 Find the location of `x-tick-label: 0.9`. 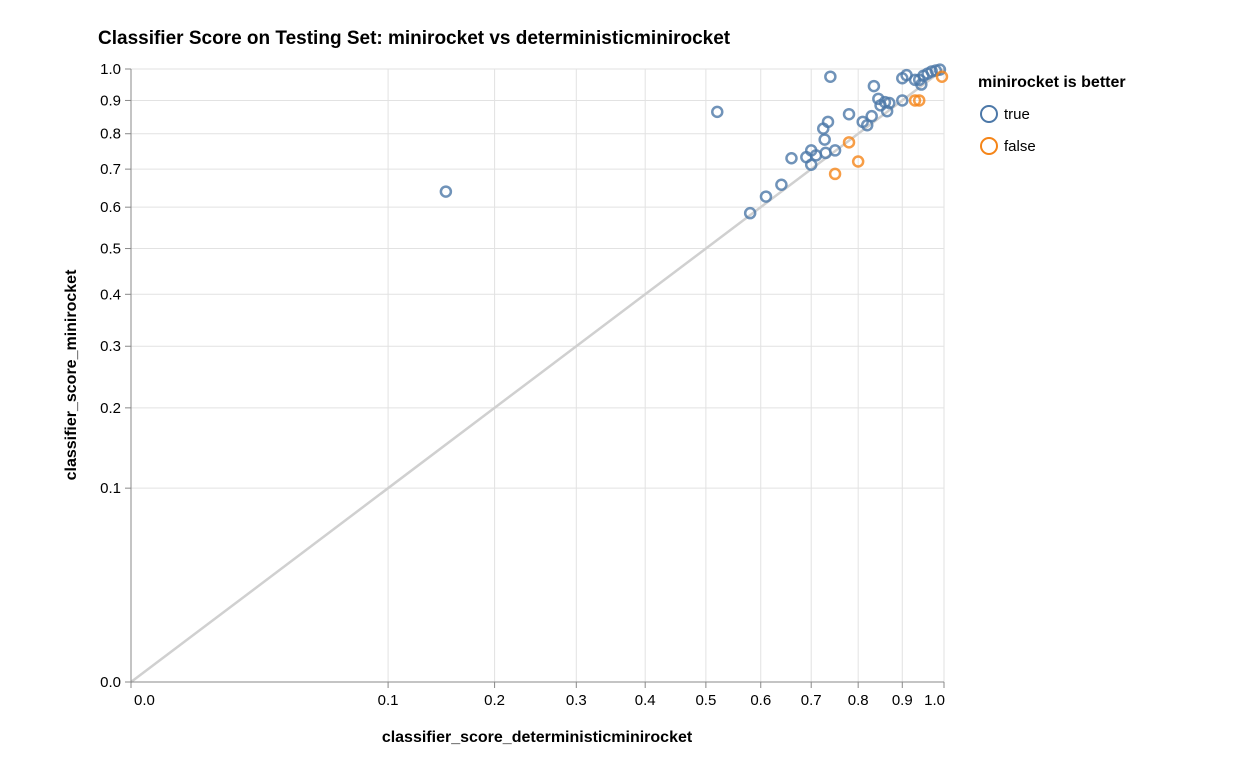

x-tick-label: 0.9 is located at coordinates (902, 700).